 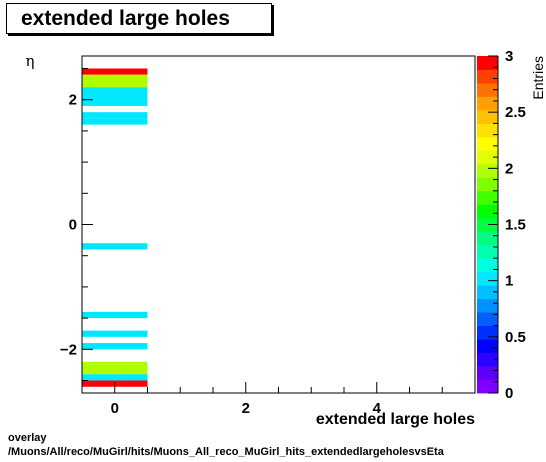 What do you see at coordinates (30, 61) in the screenshot?
I see `y-axis-label: η` at bounding box center [30, 61].